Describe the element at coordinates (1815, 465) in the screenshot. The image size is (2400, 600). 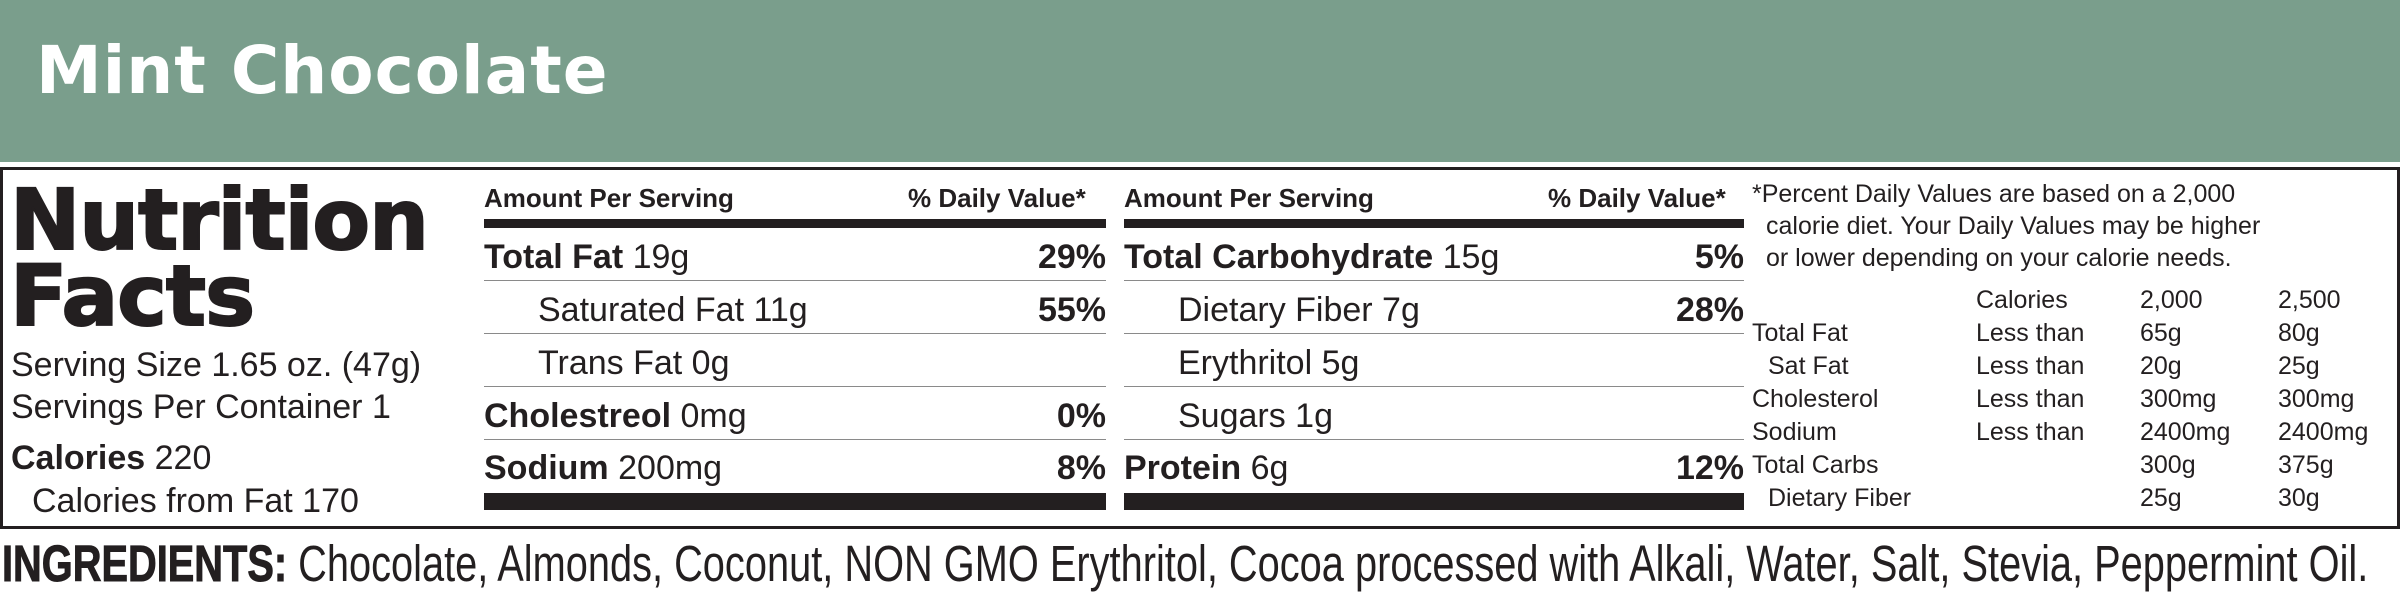
I see `dv-row-label: Total Carbs` at that location.